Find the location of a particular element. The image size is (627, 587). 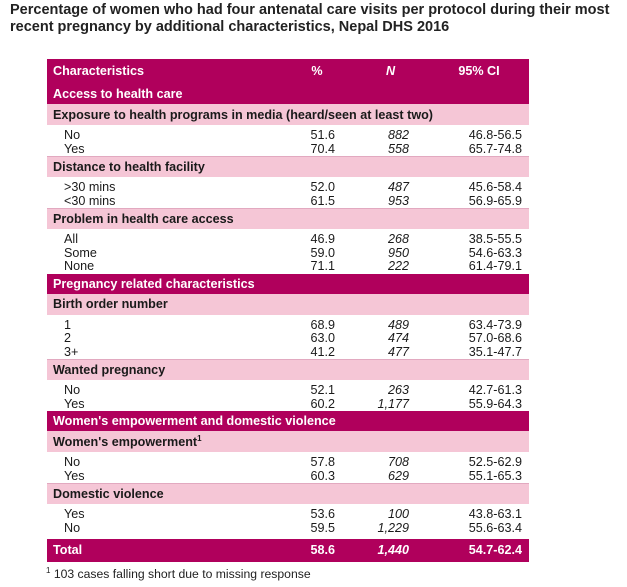

row-n: 950 is located at coordinates (398, 252).